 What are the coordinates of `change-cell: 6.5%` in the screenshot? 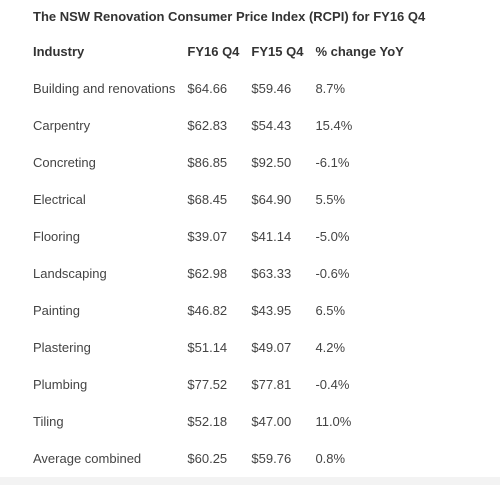 It's located at (330, 310).